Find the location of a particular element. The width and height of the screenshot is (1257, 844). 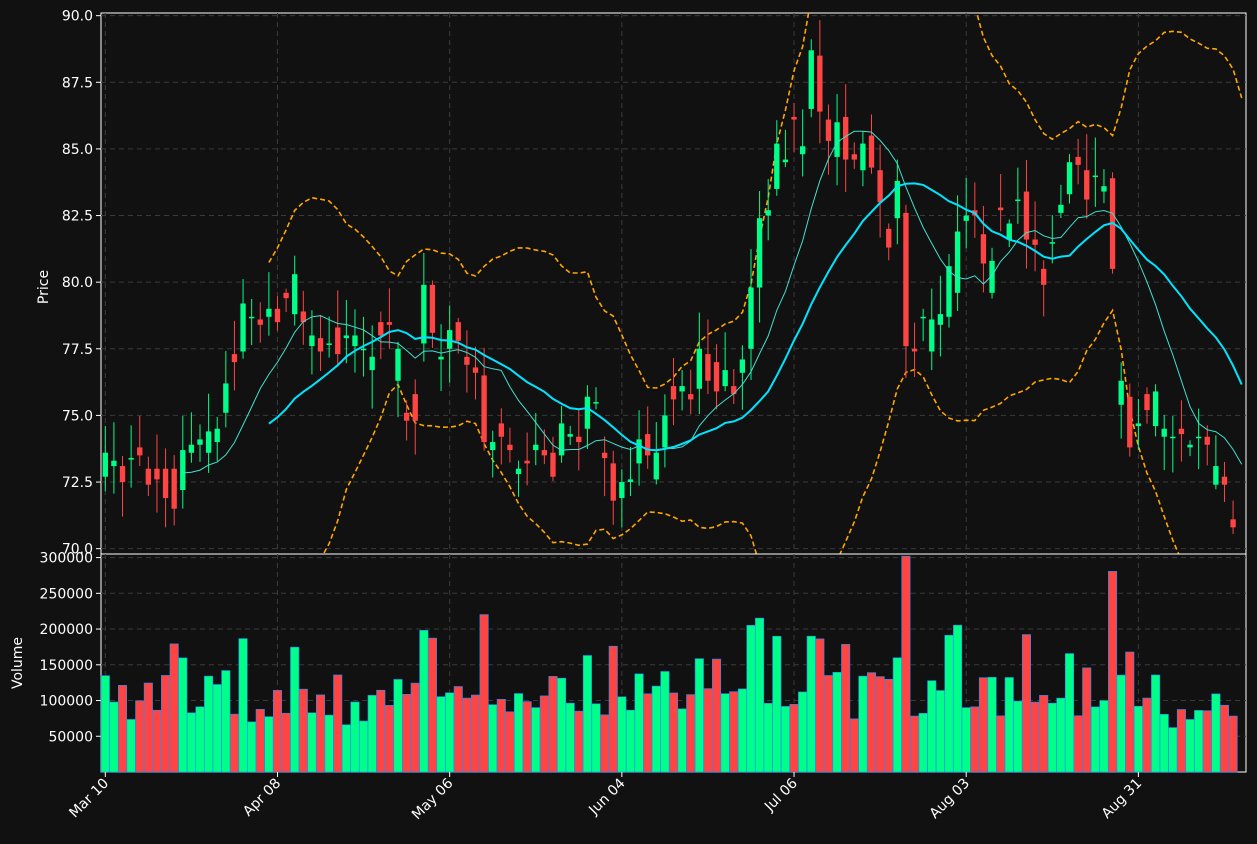

x-tick-label: Jul 06 is located at coordinates (781, 795).